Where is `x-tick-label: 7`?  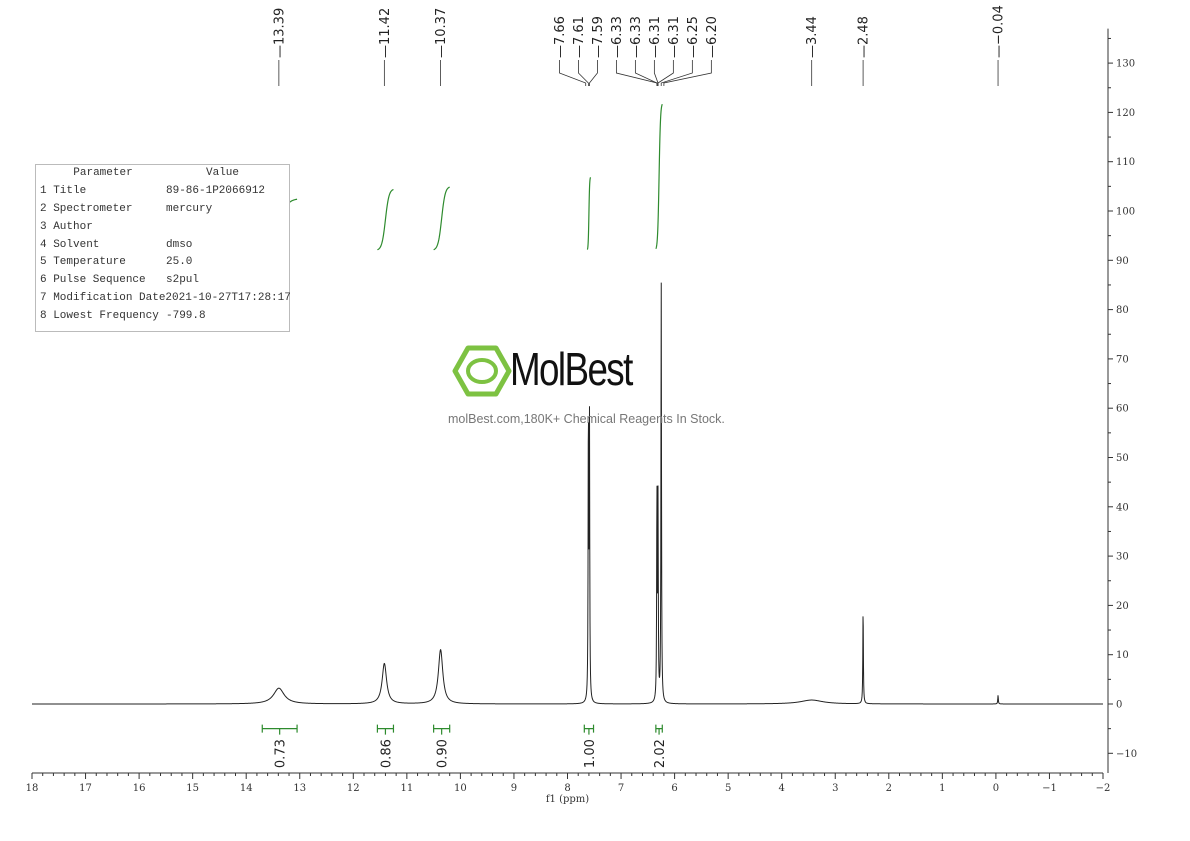
x-tick-label: 7 is located at coordinates (621, 788).